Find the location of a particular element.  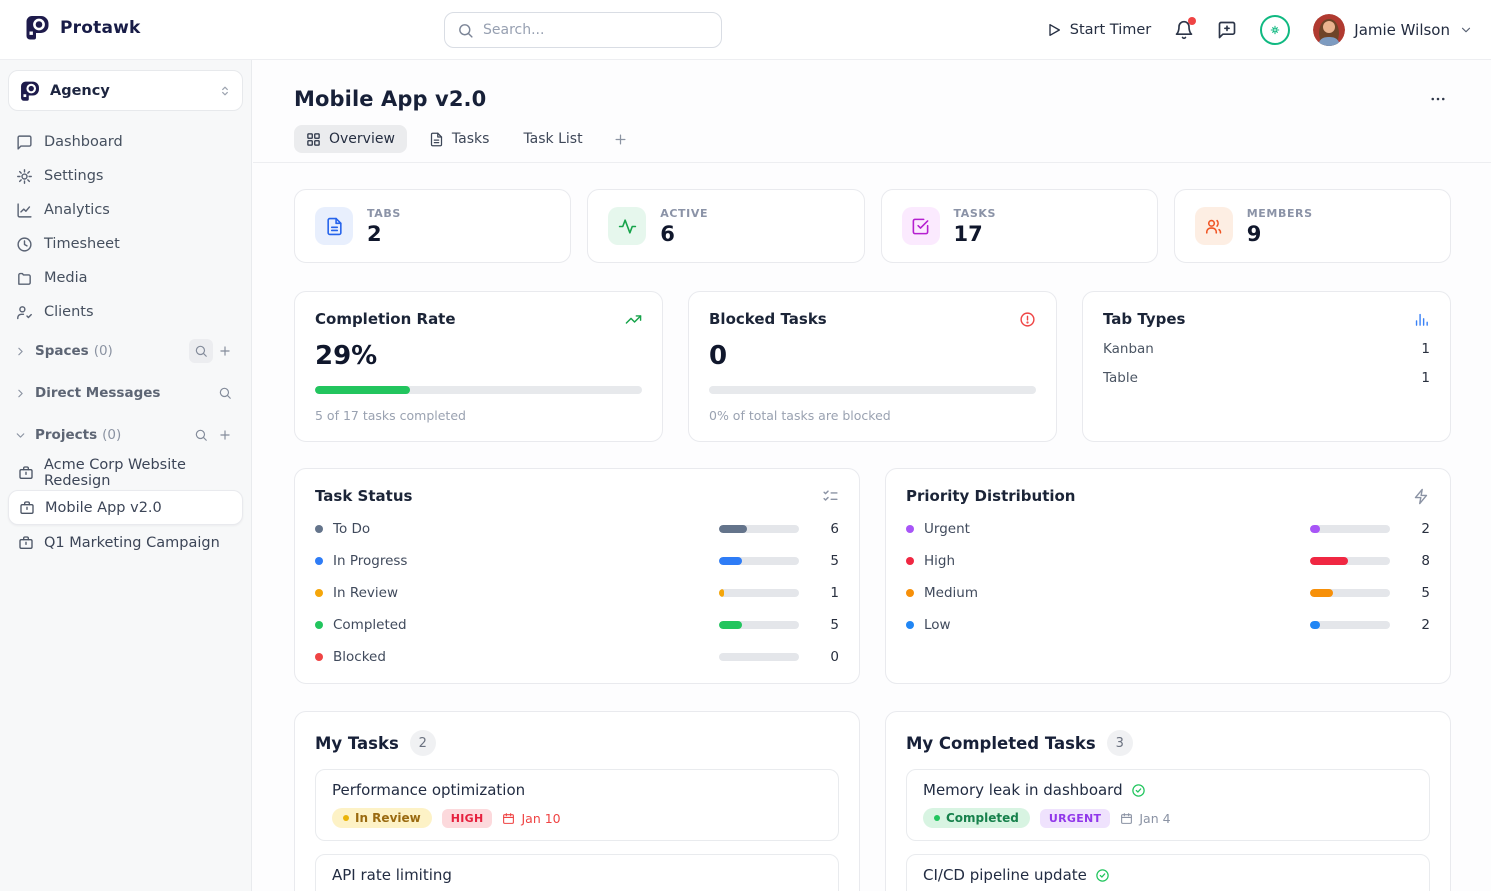

tab-tasks: Tasks is located at coordinates (459, 139).